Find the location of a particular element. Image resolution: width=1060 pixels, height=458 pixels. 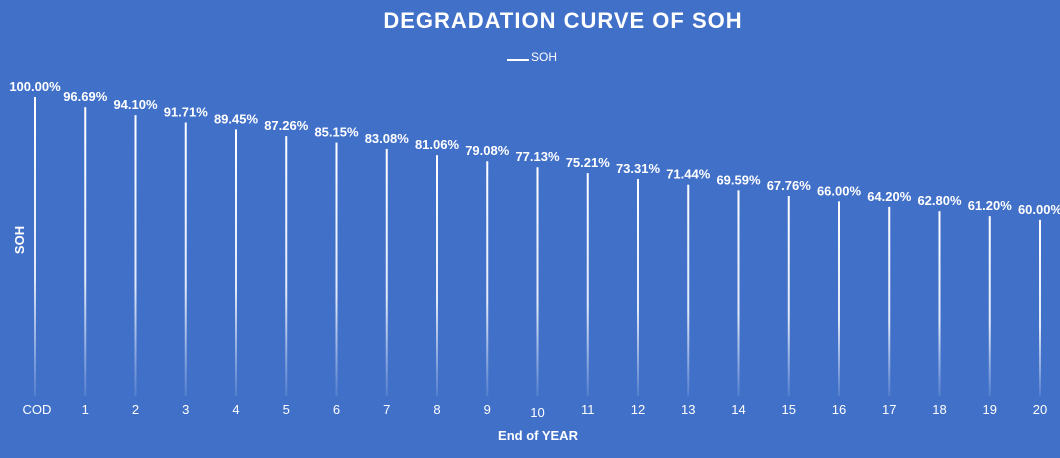

data-label: 62.80% is located at coordinates (939, 200).